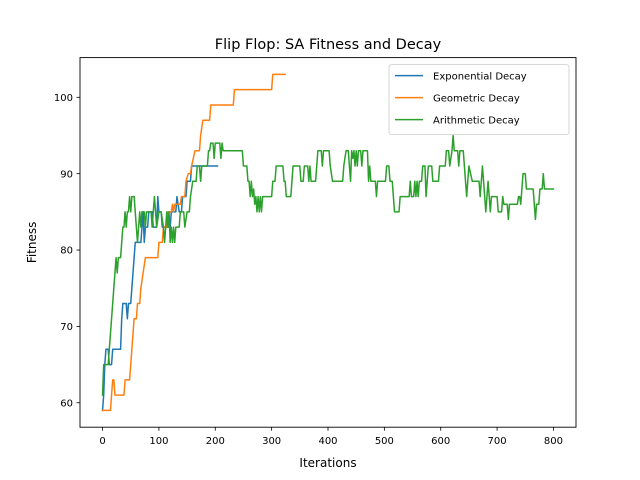  Describe the element at coordinates (497, 441) in the screenshot. I see `x-tick-label: 700` at that location.